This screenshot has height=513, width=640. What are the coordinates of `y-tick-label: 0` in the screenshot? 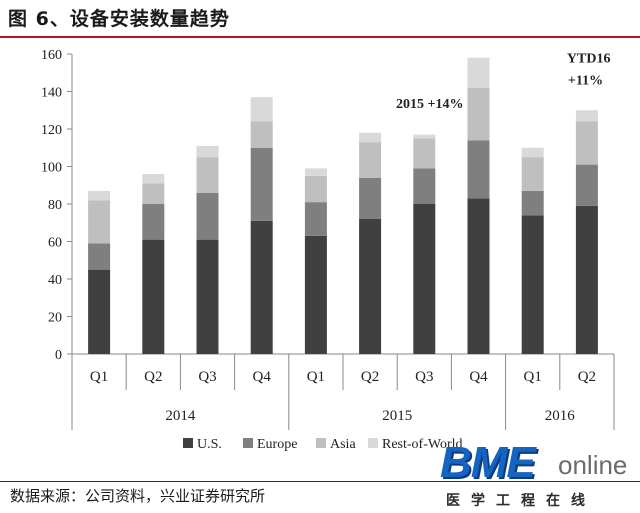 It's located at (58, 355).